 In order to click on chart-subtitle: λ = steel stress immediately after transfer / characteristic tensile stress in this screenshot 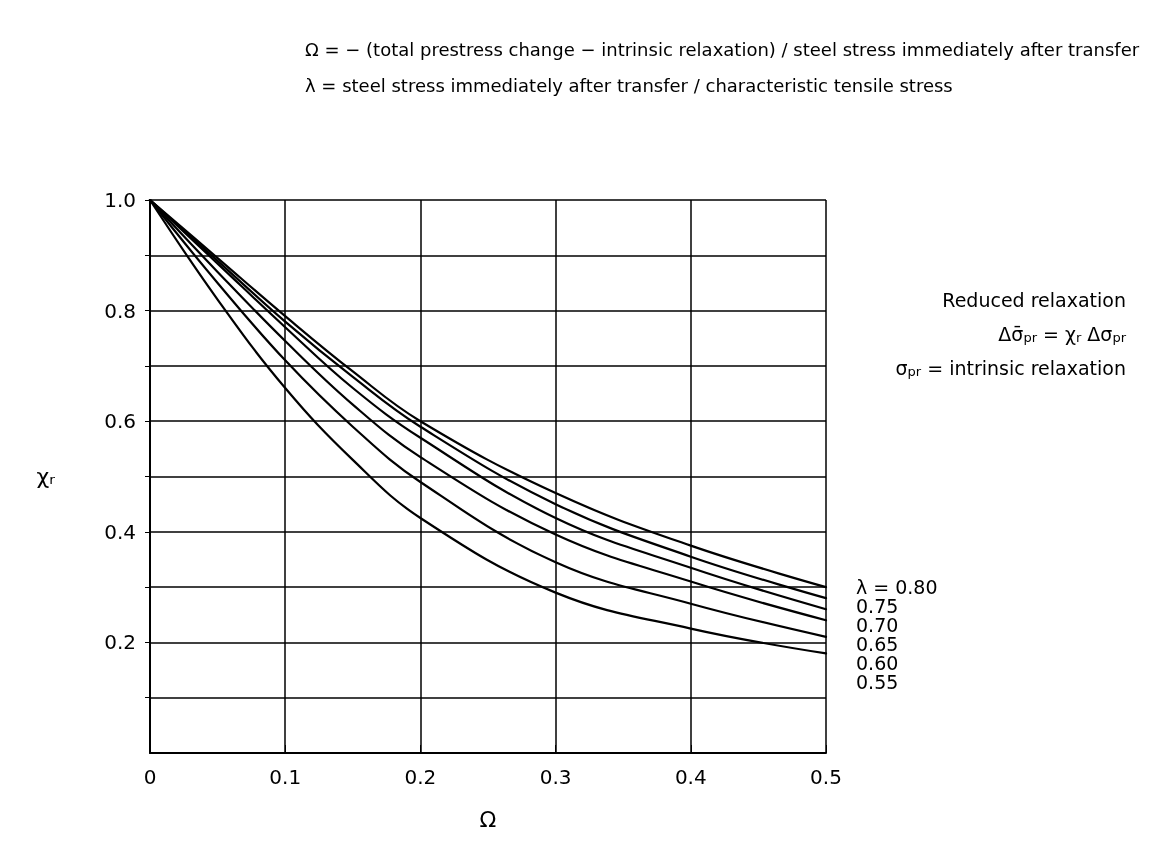, I will do `click(629, 85)`.